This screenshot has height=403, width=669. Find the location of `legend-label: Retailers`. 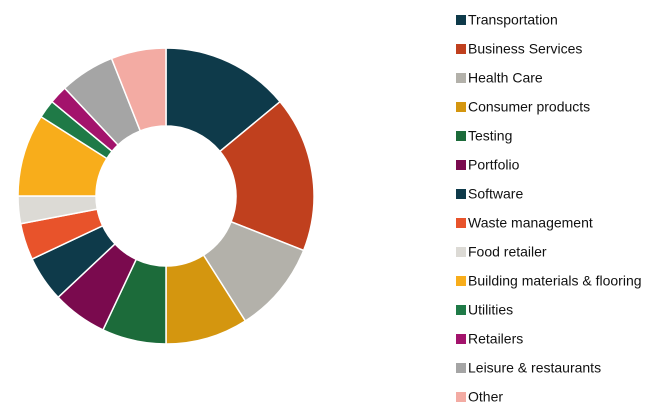

legend-label: Retailers is located at coordinates (495, 339).